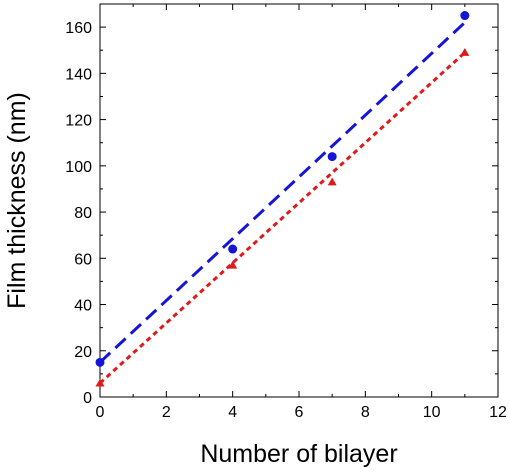 This screenshot has height=472, width=510. I want to click on y-tick-label: 120, so click(78, 121).